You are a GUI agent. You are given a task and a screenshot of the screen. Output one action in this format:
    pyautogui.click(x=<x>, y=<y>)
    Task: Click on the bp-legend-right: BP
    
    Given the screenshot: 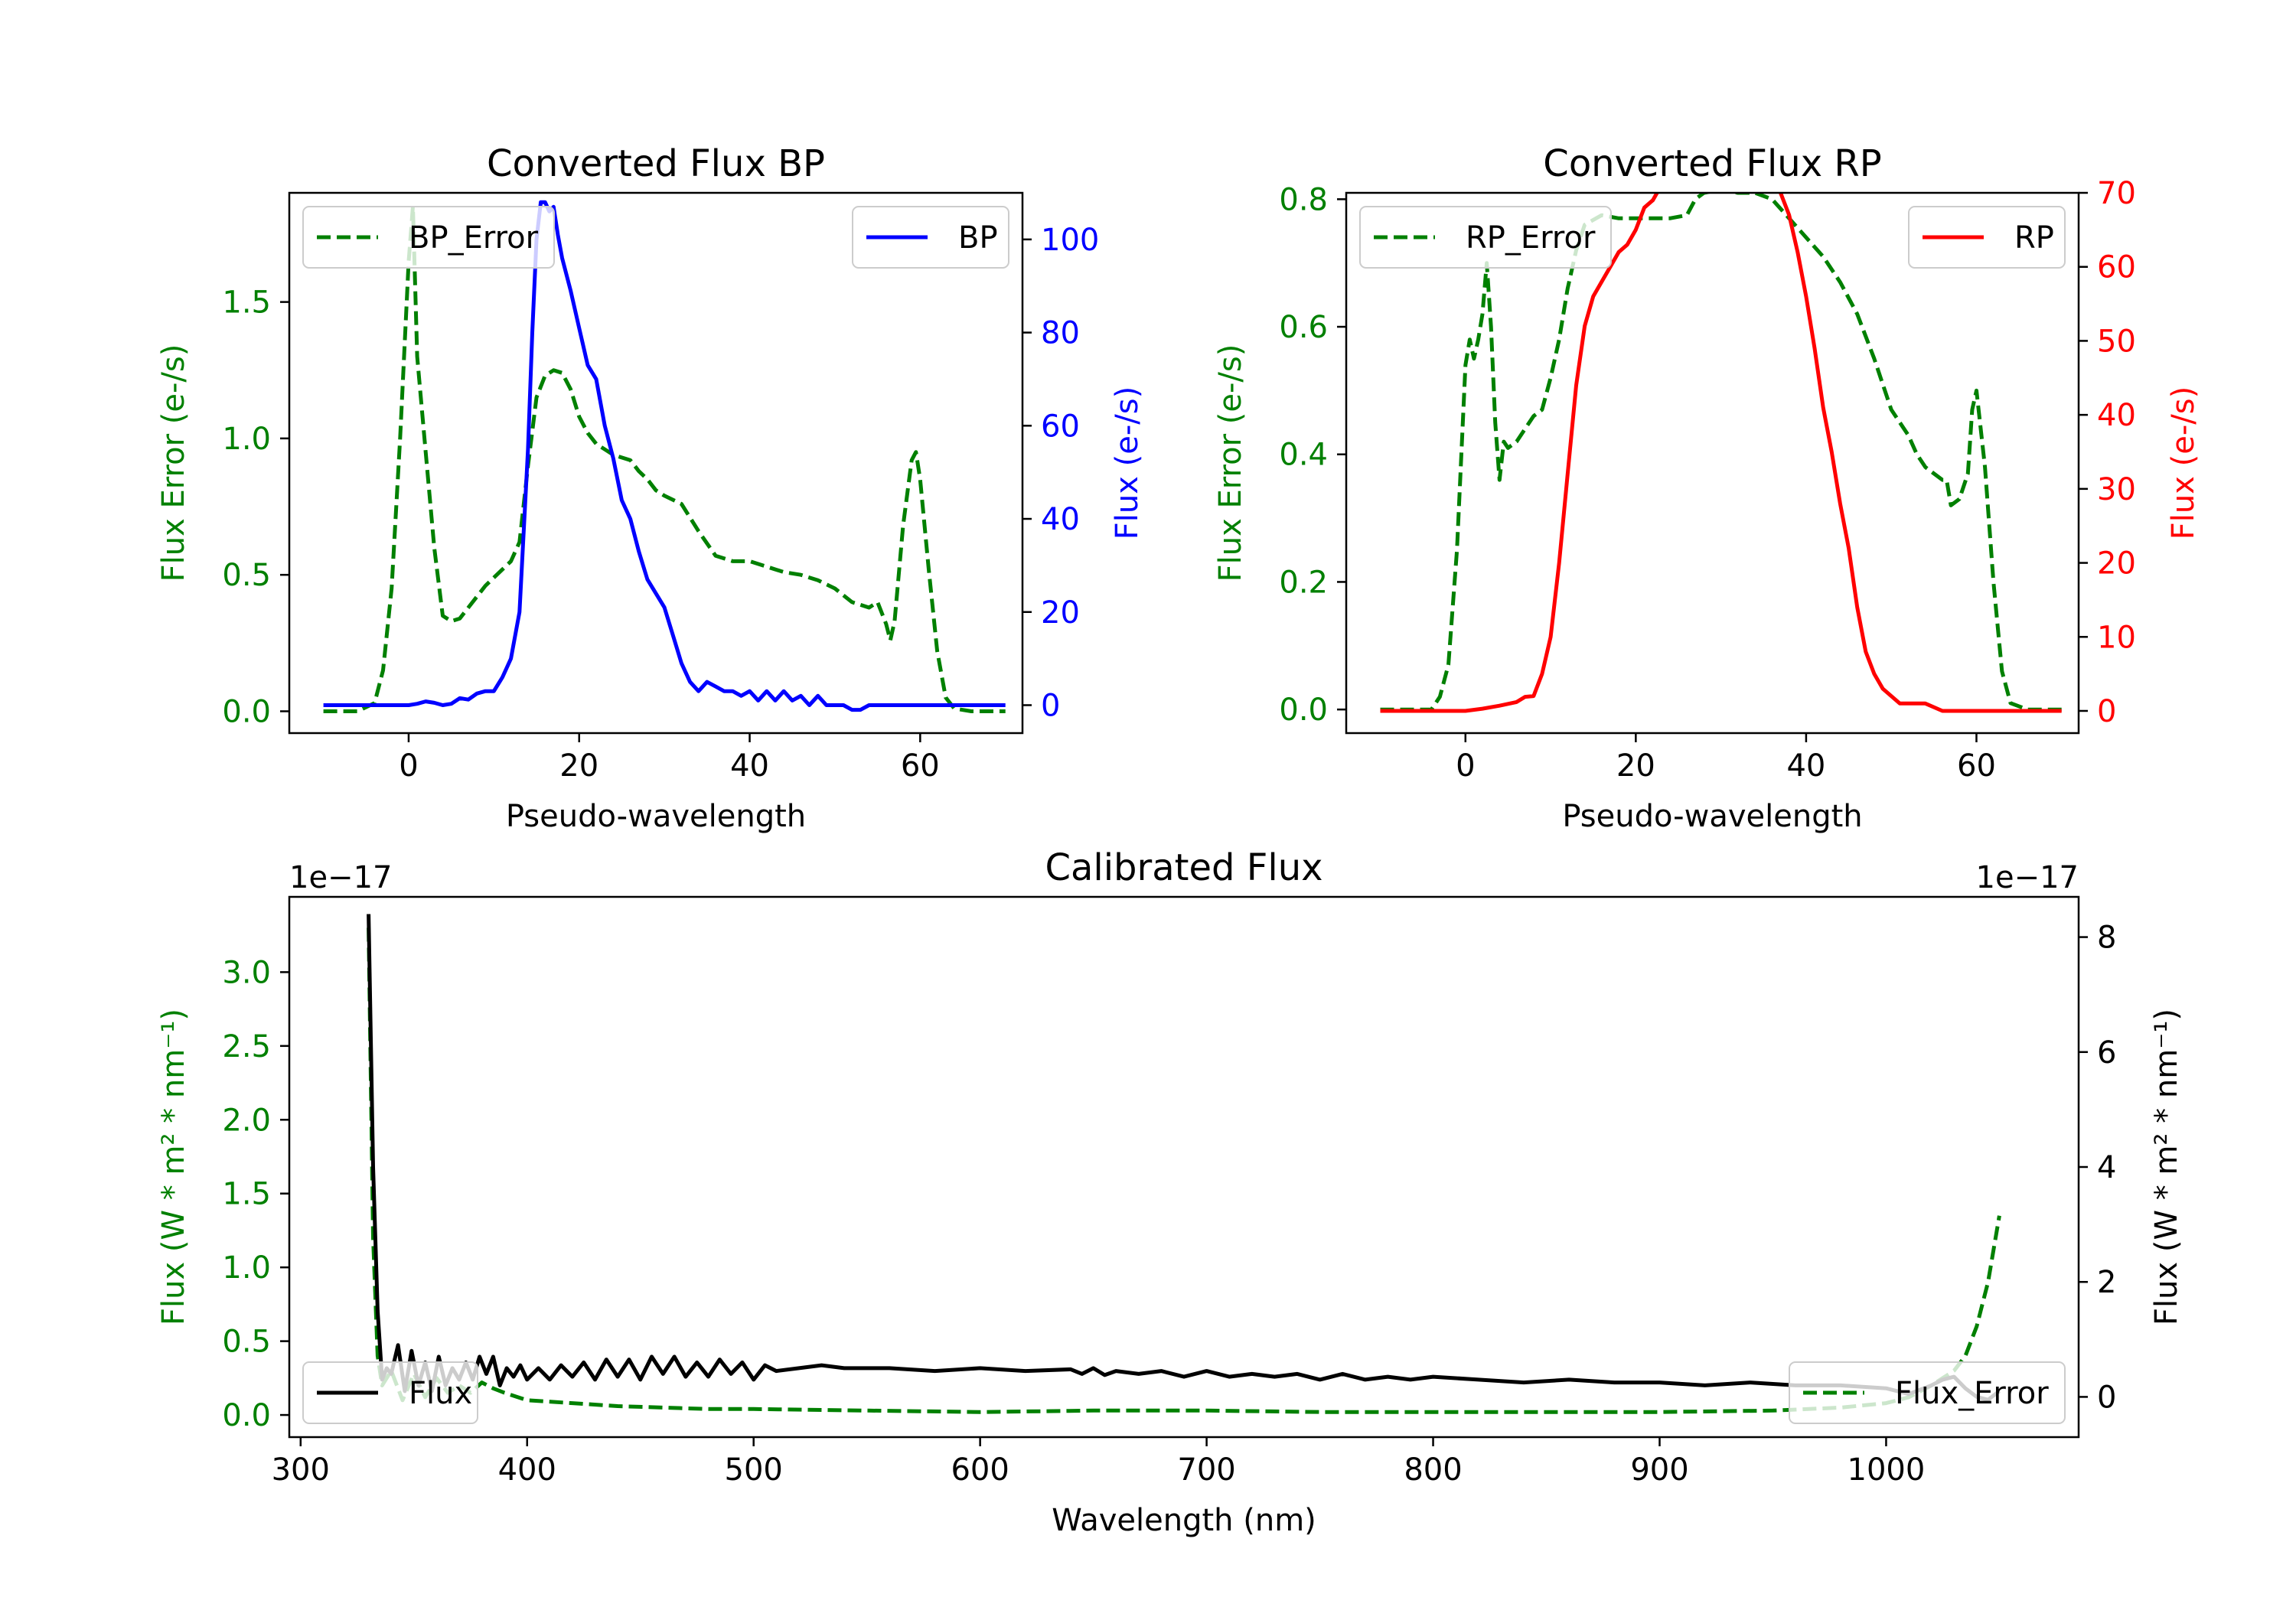 What is the action you would take?
    pyautogui.click(x=930, y=237)
    